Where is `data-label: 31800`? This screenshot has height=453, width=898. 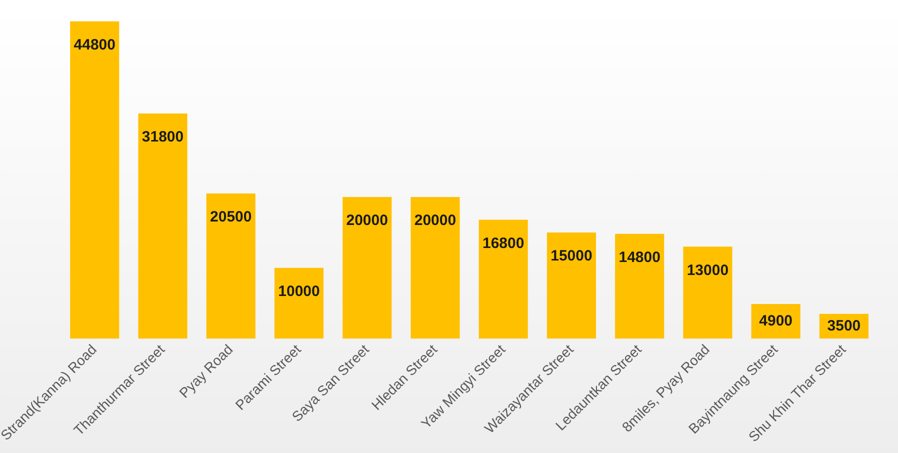 data-label: 31800 is located at coordinates (163, 137).